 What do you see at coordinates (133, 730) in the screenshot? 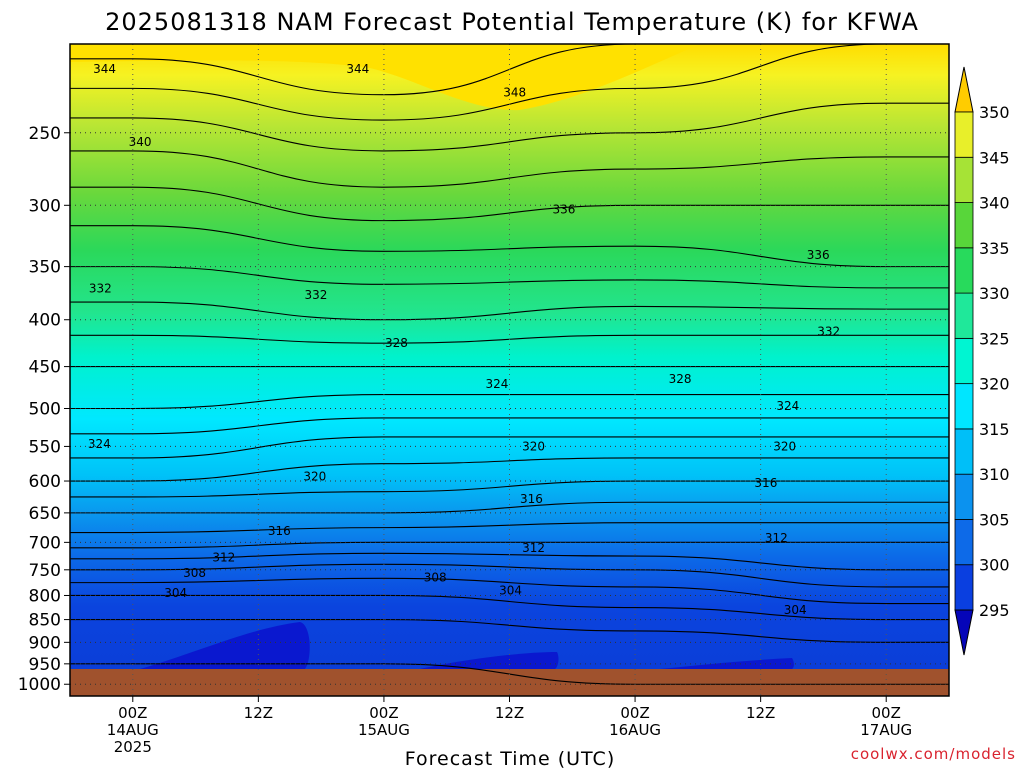
I see `x-tick-label: 14AUG` at bounding box center [133, 730].